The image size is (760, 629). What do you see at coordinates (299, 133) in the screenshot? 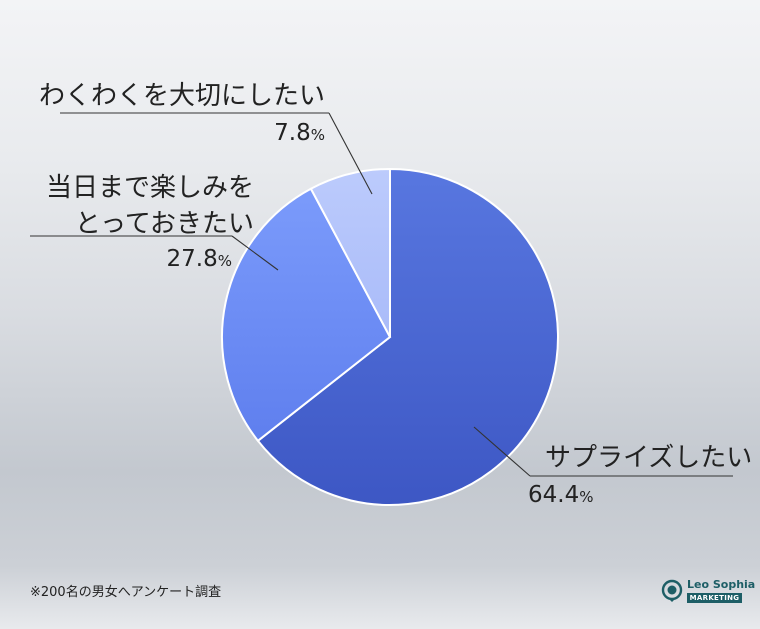
I see `slice-value-label: 7.8%` at bounding box center [299, 133].